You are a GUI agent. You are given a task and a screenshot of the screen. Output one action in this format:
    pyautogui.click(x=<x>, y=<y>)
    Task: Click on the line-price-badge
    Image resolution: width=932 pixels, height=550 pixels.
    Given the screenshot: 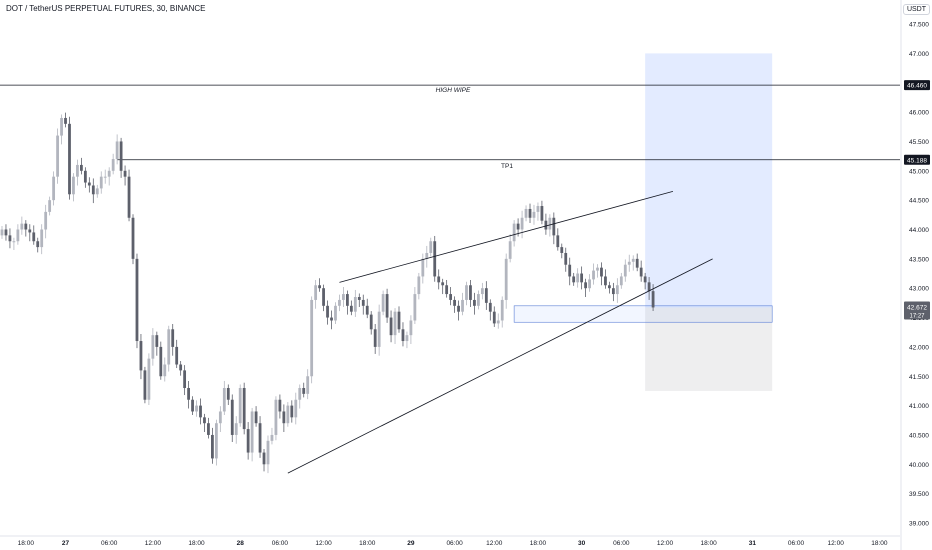 What is the action you would take?
    pyautogui.click(x=917, y=159)
    